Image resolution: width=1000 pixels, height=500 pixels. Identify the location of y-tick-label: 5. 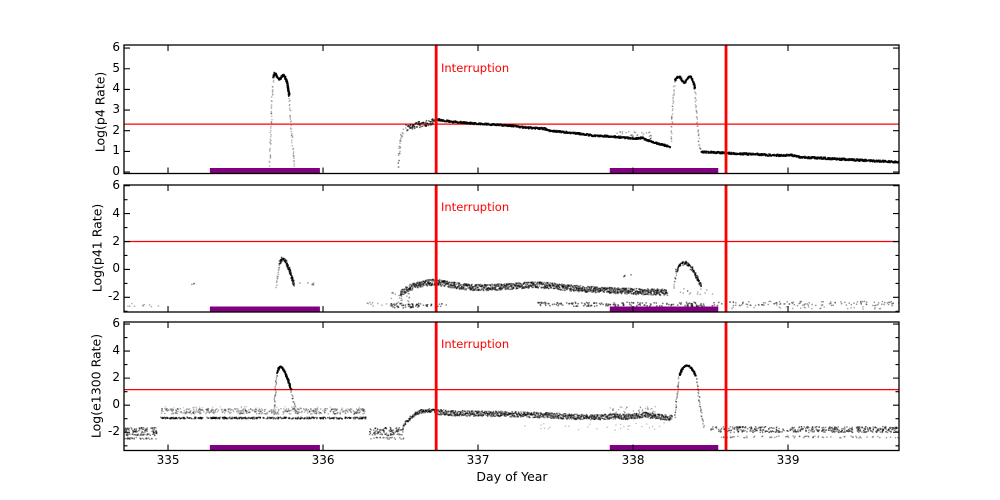
(116, 67).